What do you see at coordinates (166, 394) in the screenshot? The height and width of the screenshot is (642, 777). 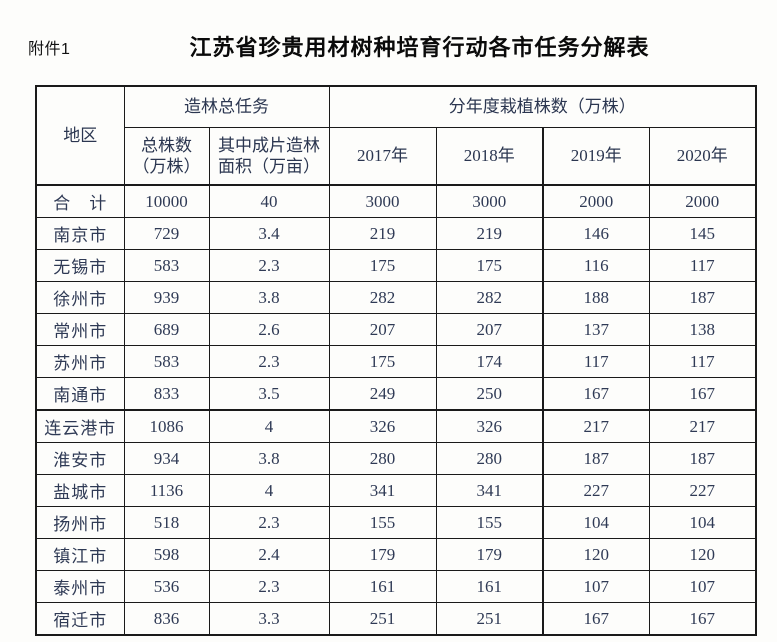 I see `value-cell: 833` at bounding box center [166, 394].